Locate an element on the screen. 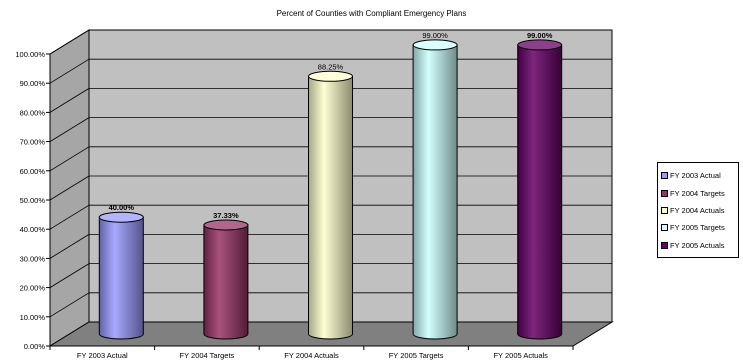  x-tick-label: FY 2005 Targets is located at coordinates (416, 355).